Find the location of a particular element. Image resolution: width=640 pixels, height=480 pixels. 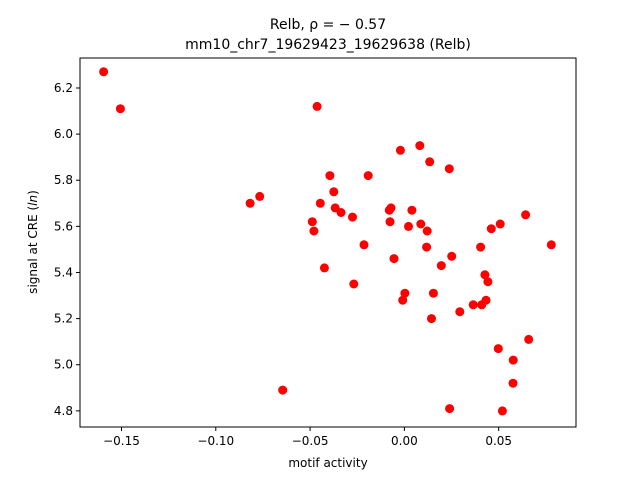

x-tick-label-3: 0.00 is located at coordinates (404, 441).